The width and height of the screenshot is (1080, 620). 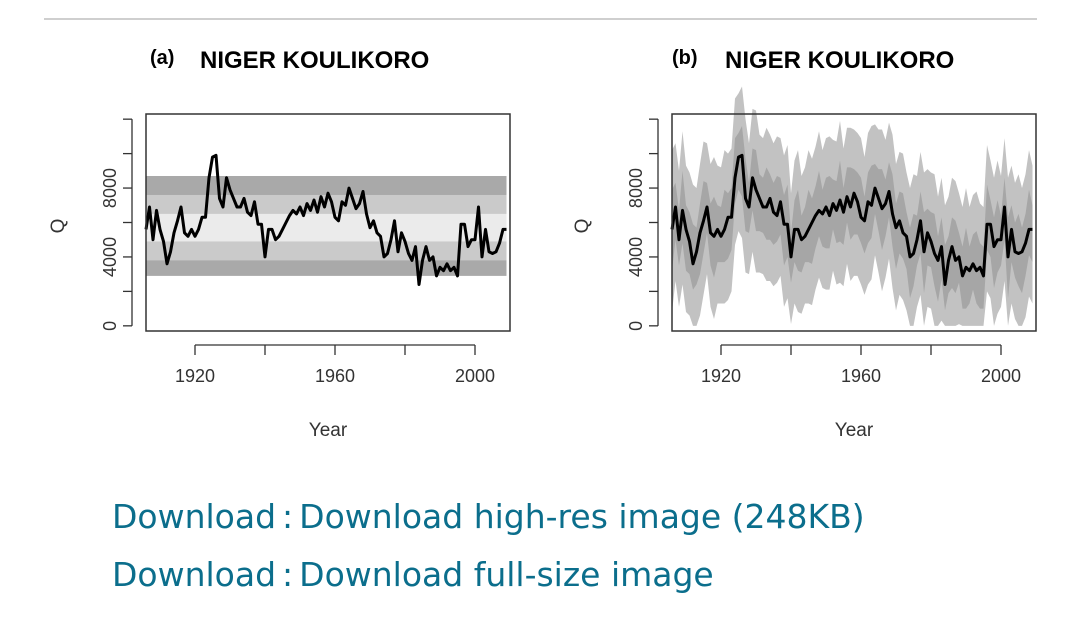 What do you see at coordinates (335, 376) in the screenshot?
I see `panel-a-x-tick-label: 1960` at bounding box center [335, 376].